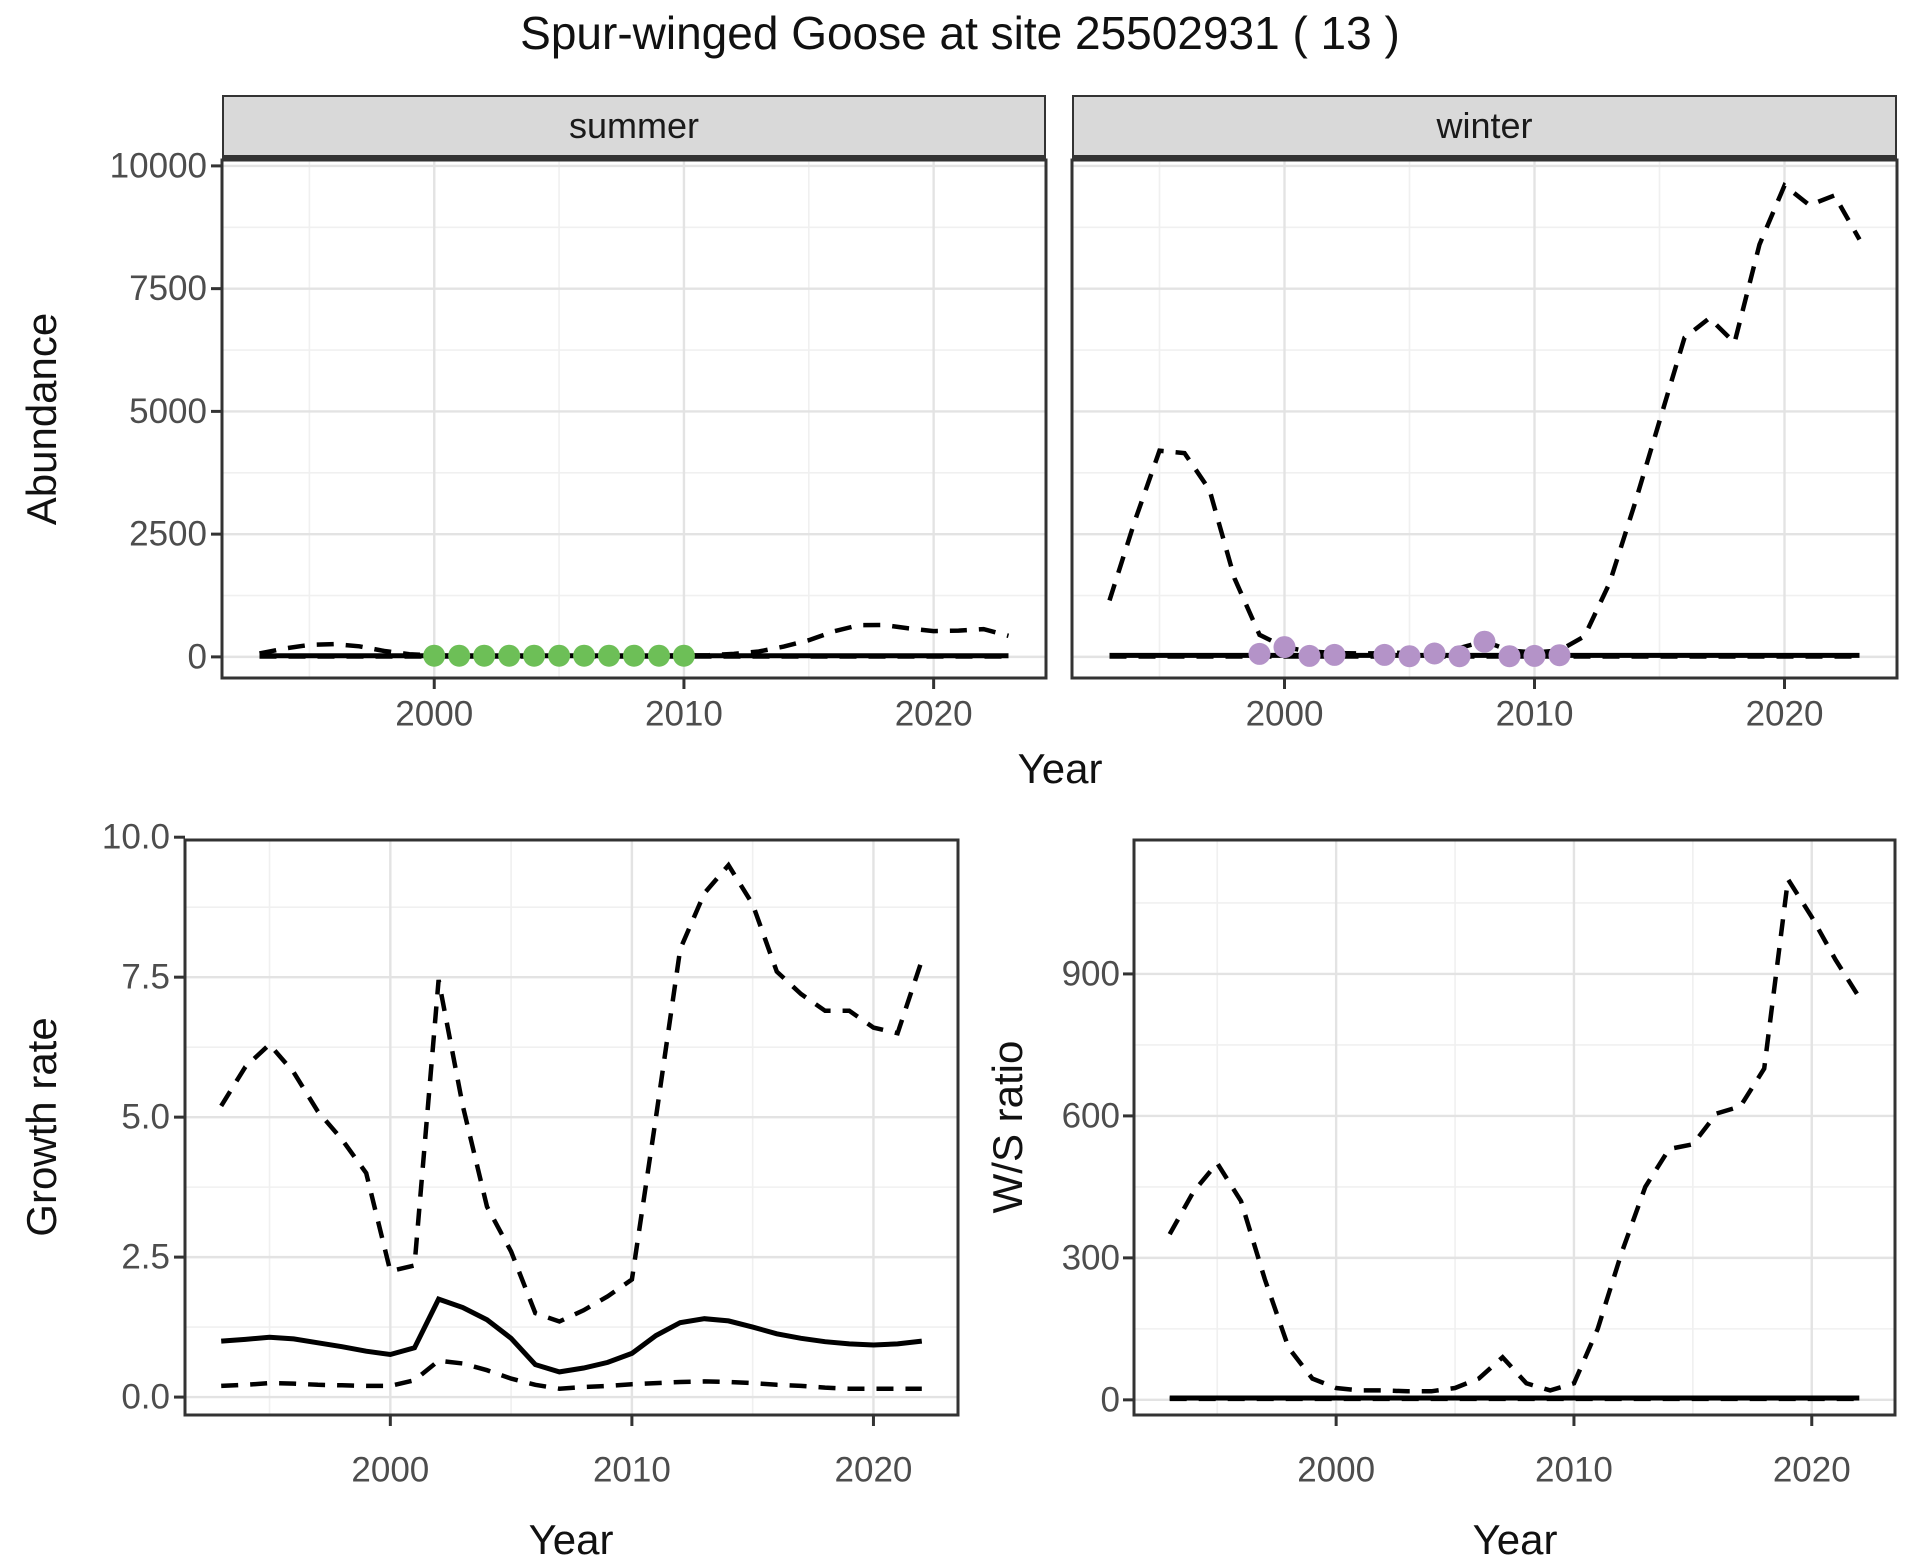  Describe the element at coordinates (1060, 768) in the screenshot. I see `top-year-axis-title: Year` at that location.